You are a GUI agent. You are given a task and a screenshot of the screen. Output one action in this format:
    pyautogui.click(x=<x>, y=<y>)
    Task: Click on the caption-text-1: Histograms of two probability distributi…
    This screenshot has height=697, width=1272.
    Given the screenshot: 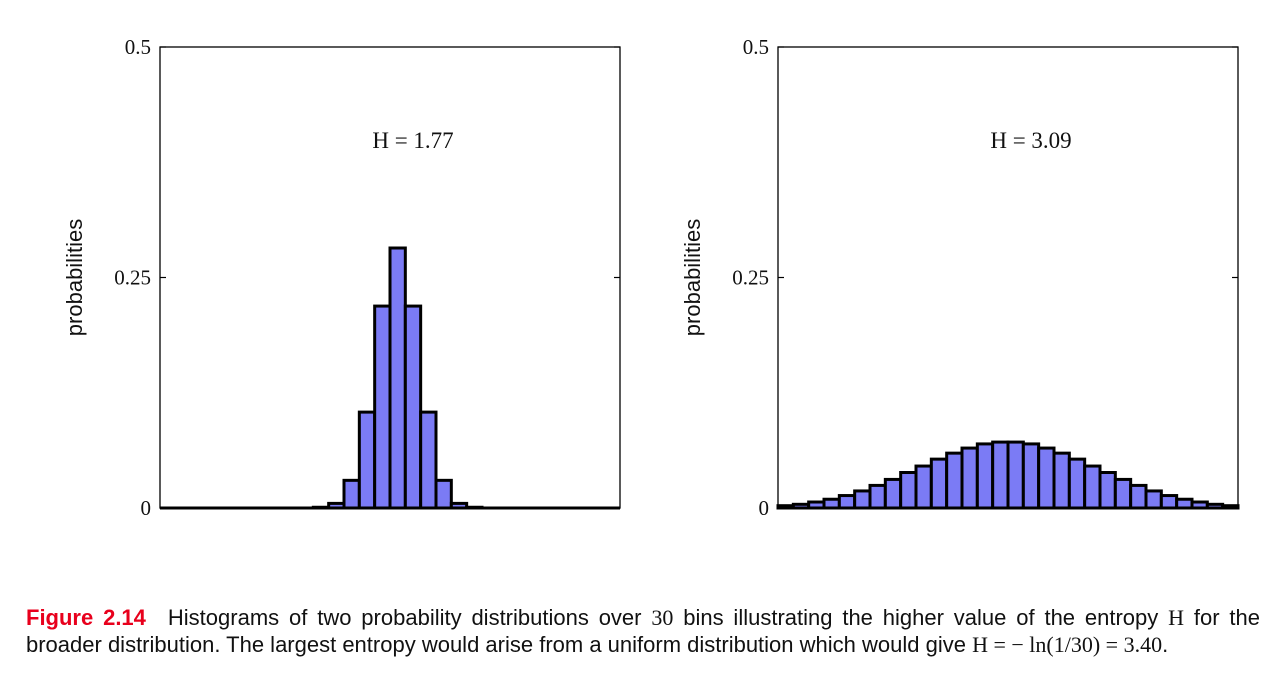 What is the action you would take?
    pyautogui.click(x=409, y=617)
    